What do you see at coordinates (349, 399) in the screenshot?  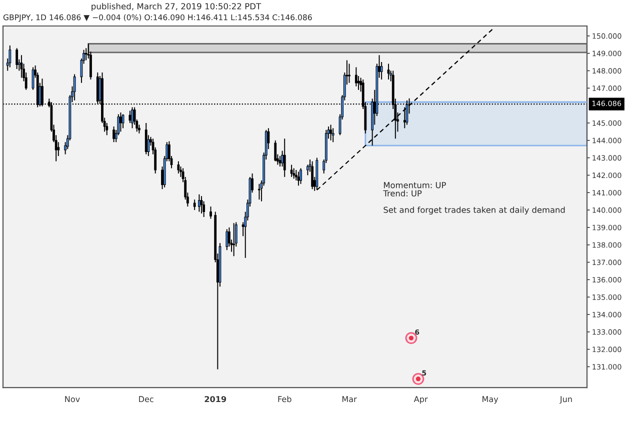 I see `x-tick-label: Mar` at bounding box center [349, 399].